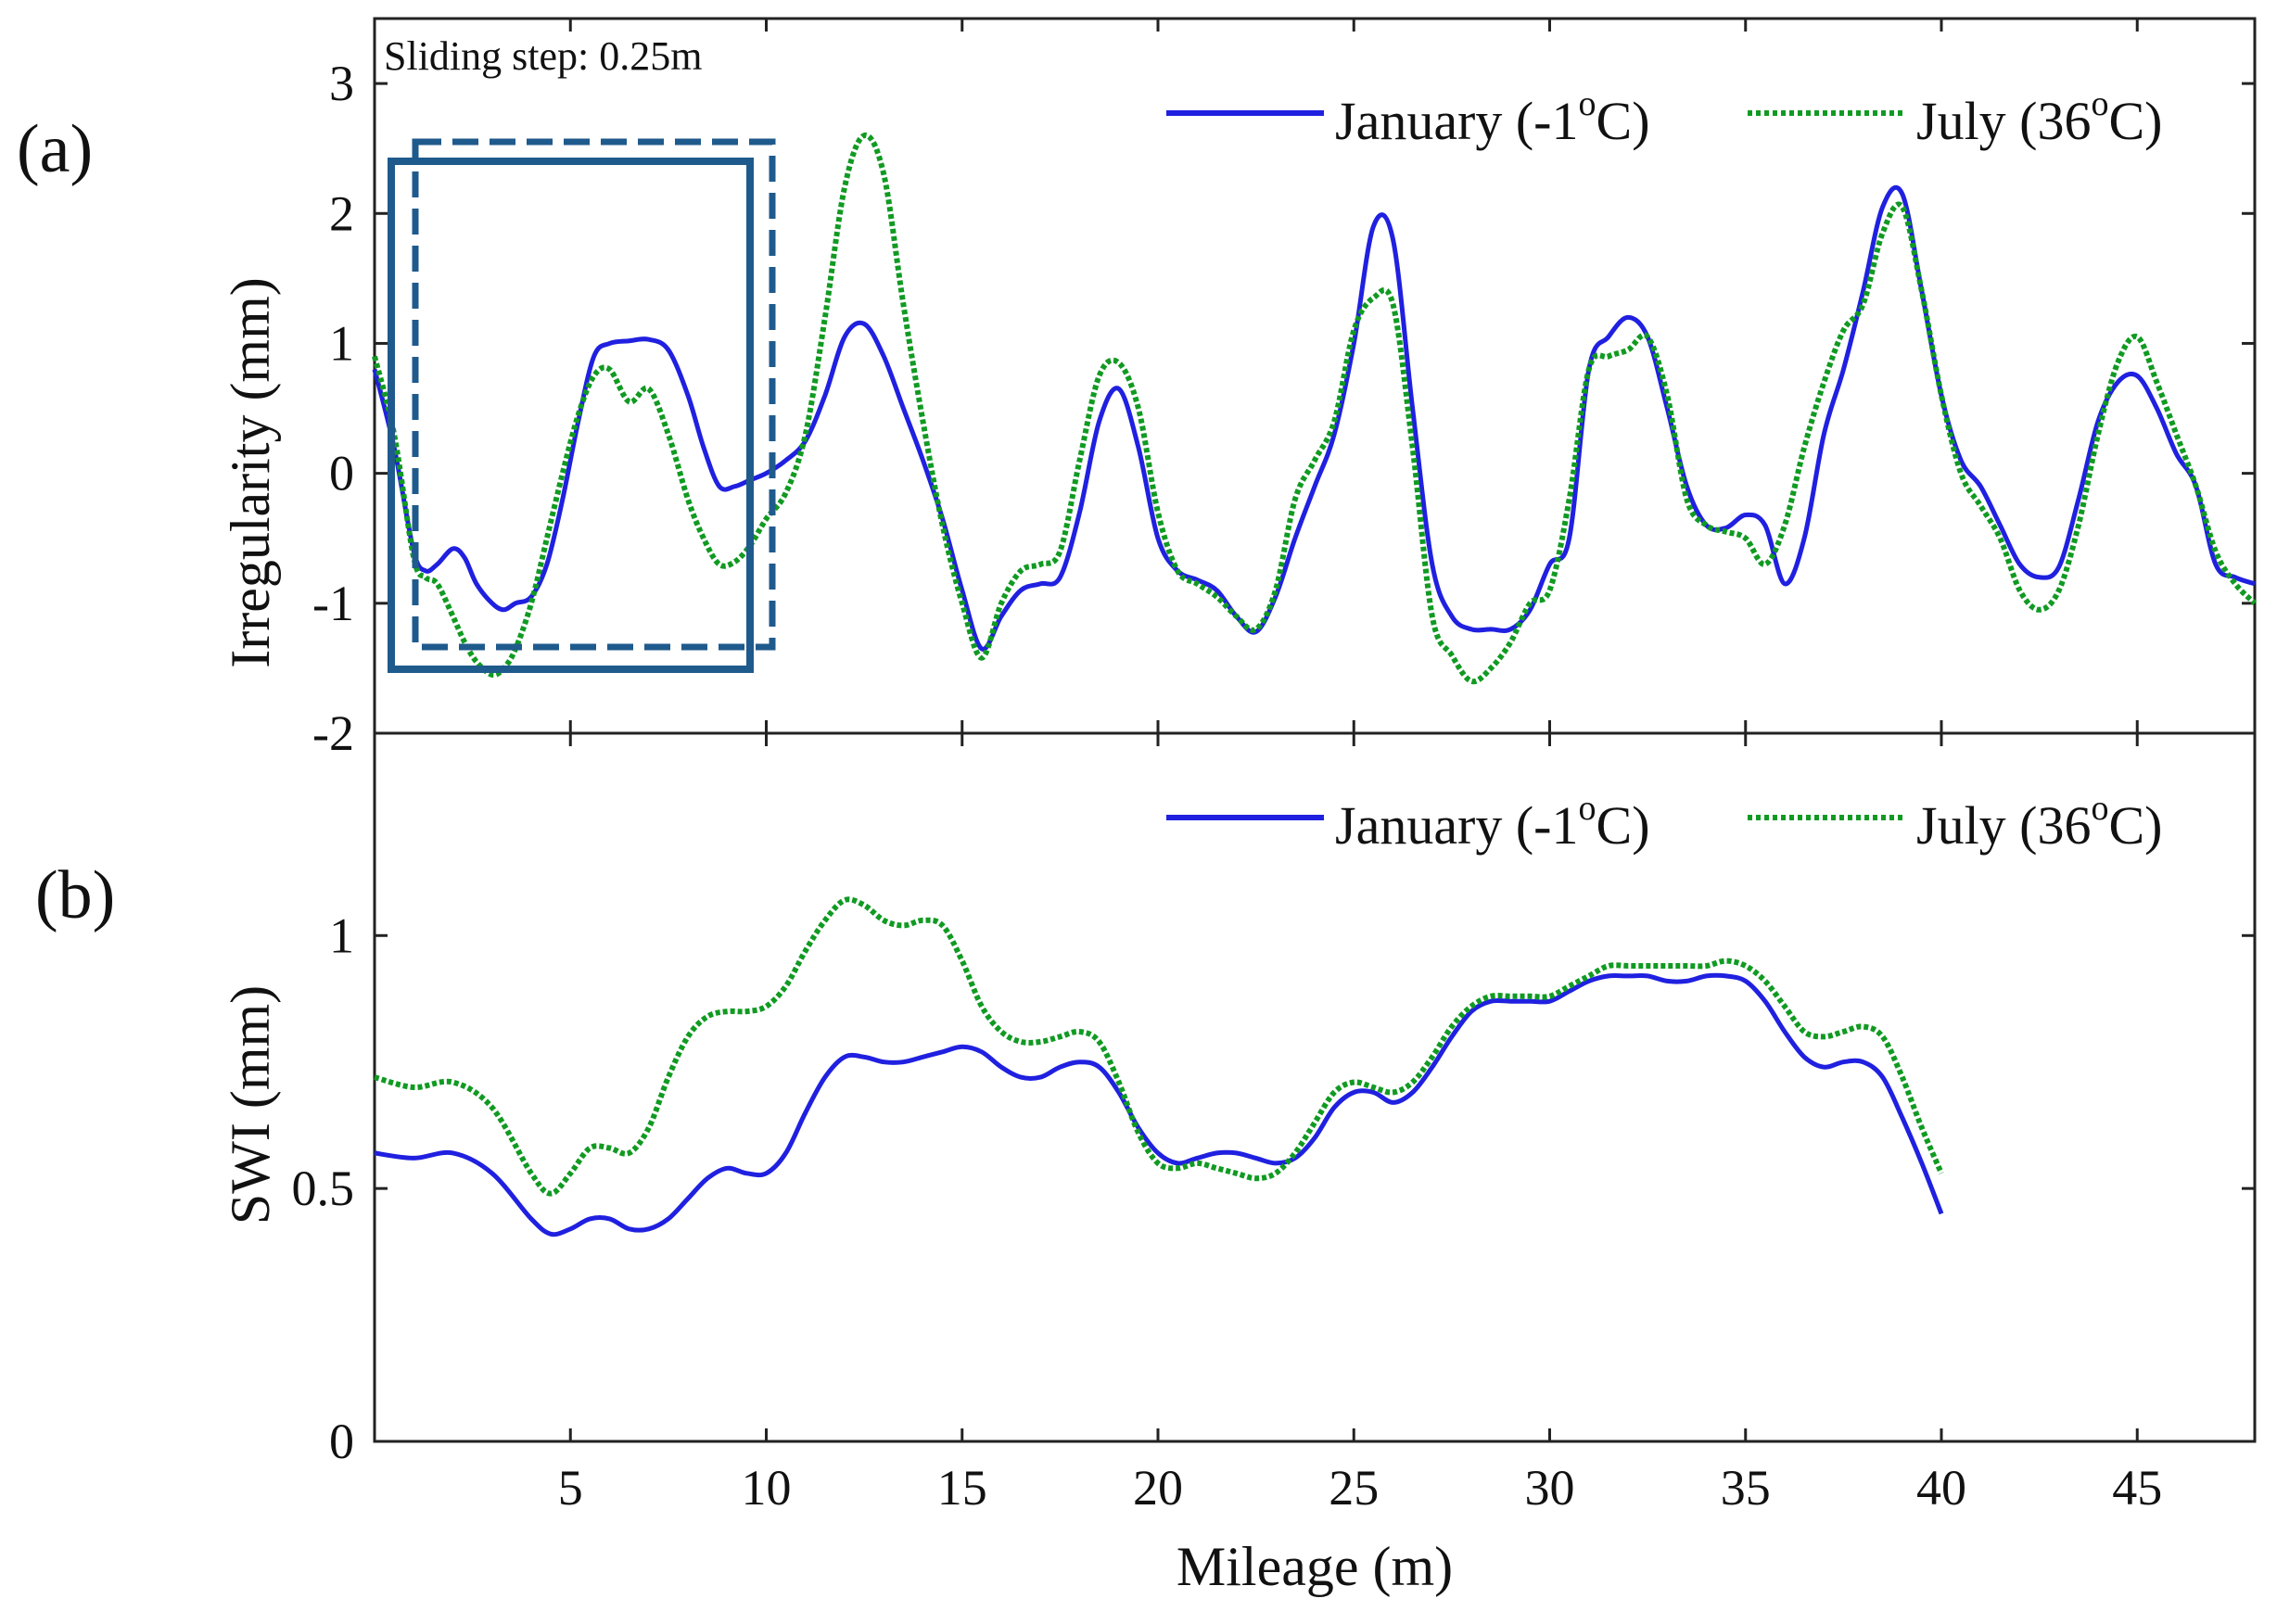 This screenshot has width=2277, height=1624. I want to click on legend-b-january-main: January (-1, so click(1457, 825).